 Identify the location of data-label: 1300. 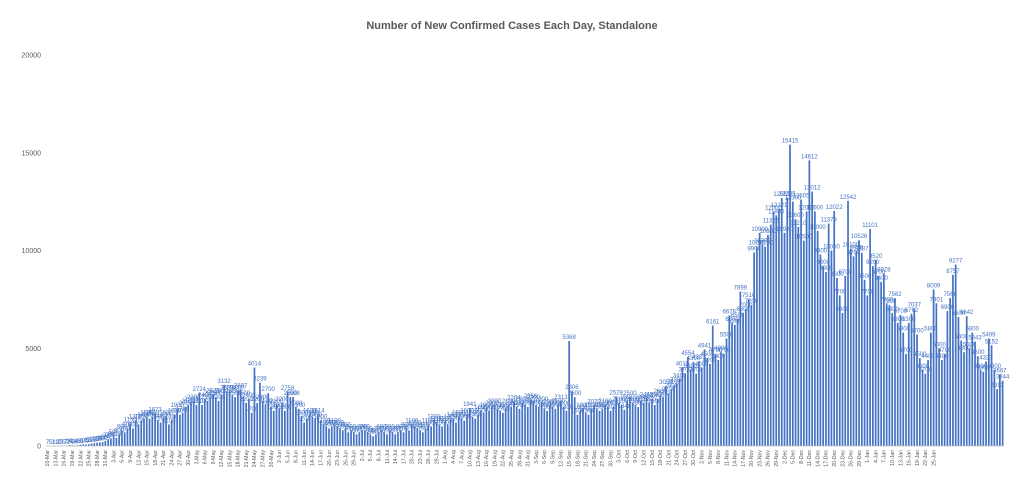
(465, 418).